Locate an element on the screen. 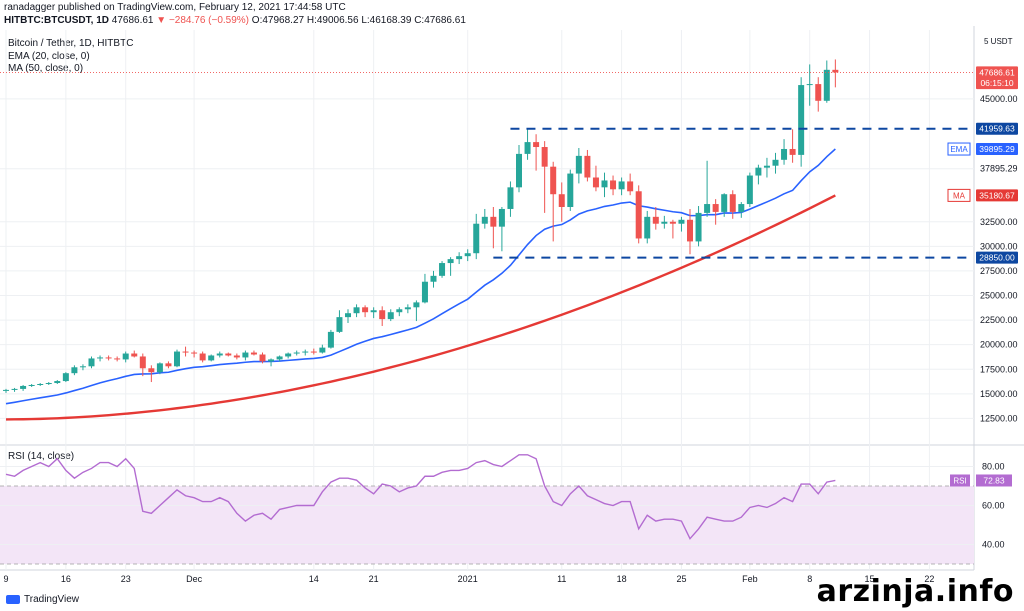  chart-title: Bitcoin / Tether, 1D, HITBTC is located at coordinates (71, 43).